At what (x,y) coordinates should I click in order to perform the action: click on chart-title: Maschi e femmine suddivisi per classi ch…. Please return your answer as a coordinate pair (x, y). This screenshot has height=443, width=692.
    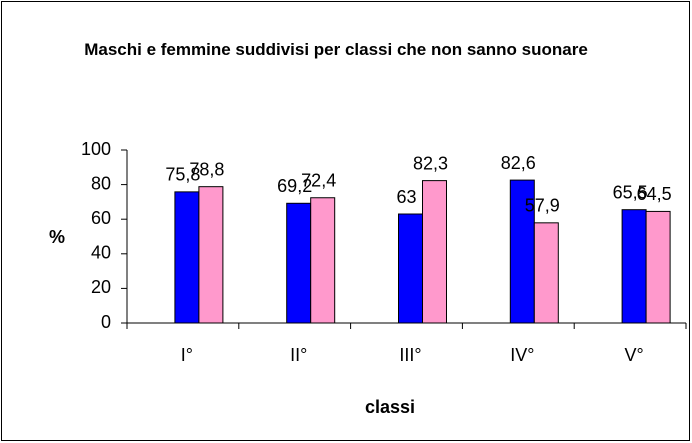
    Looking at the image, I should click on (336, 49).